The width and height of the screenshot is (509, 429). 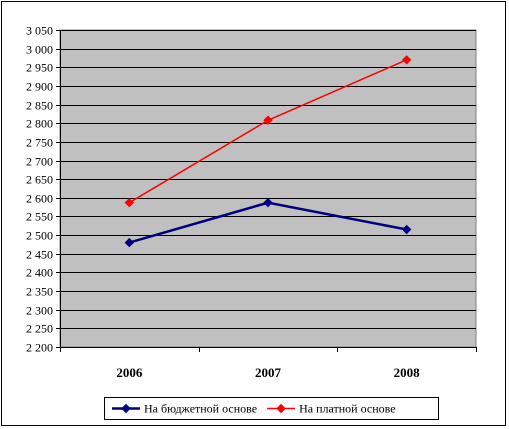 I want to click on x-tick-label: 2007, so click(x=268, y=372).